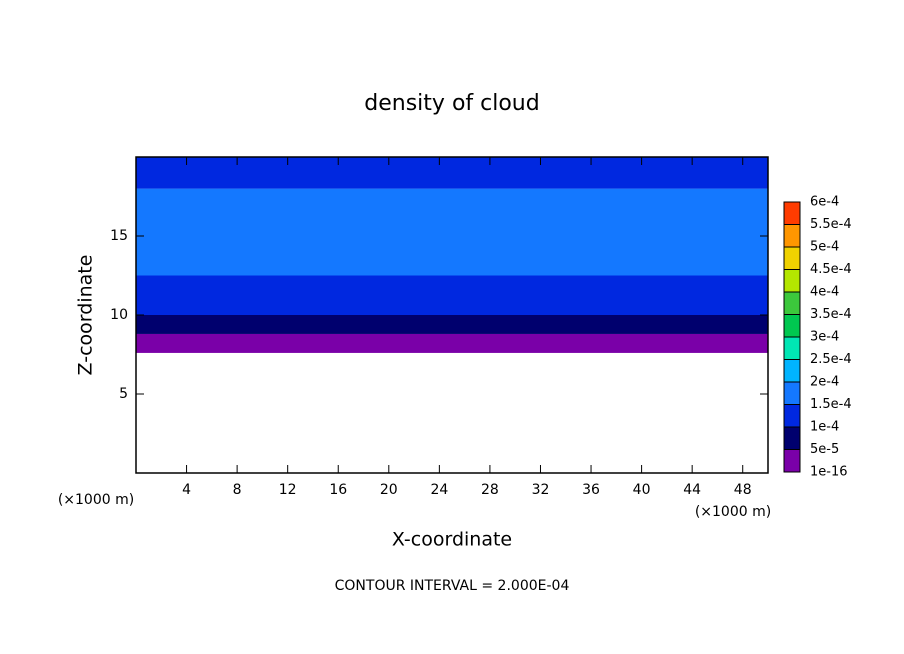 Image resolution: width=904 pixels, height=654 pixels. What do you see at coordinates (451, 103) in the screenshot?
I see `chart-title: density of cloud` at bounding box center [451, 103].